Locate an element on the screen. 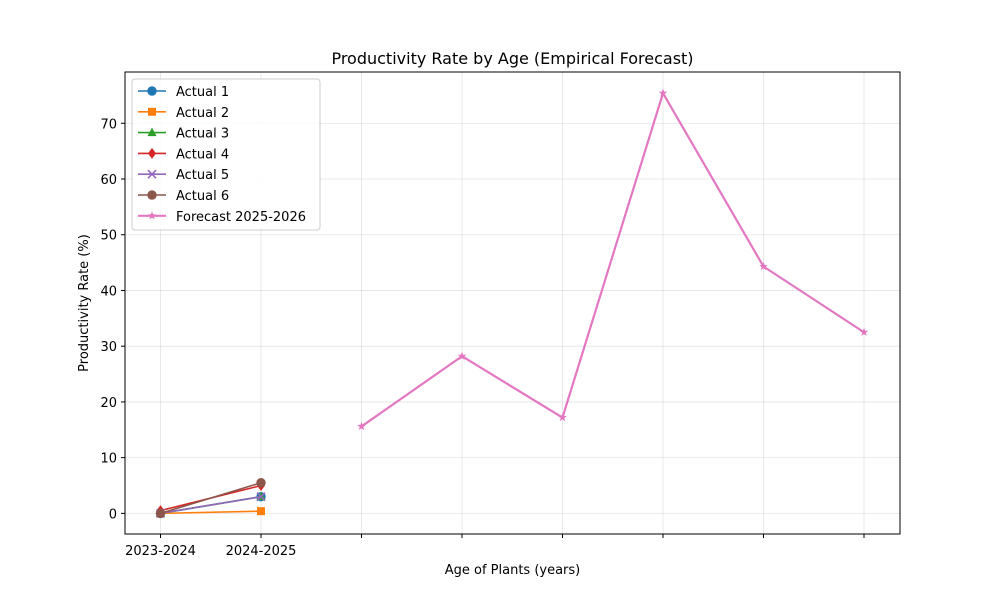 This screenshot has width=1000, height=600. legend-label: Actual 4 is located at coordinates (202, 154).